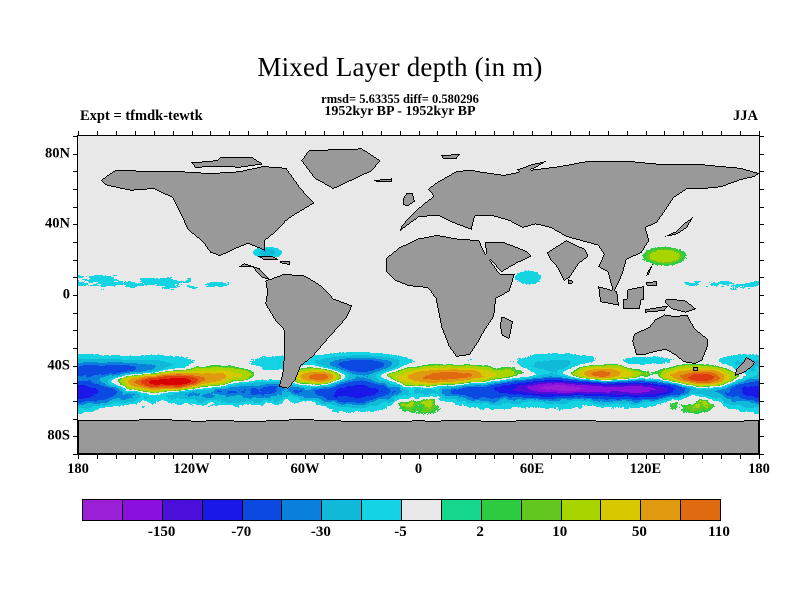 This screenshot has width=800, height=600. What do you see at coordinates (719, 532) in the screenshot?
I see `colorbar-tick-label: 110` at bounding box center [719, 532].